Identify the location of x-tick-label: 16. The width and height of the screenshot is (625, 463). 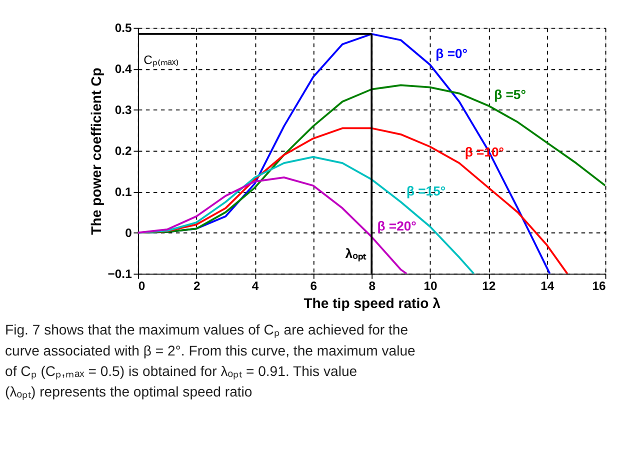
(599, 286).